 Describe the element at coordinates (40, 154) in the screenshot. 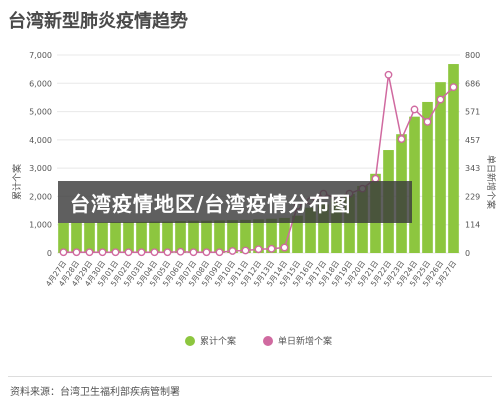

I see `left-axis-ticks: 0 1,000 2,000 3,000 4,000 5,000 6,000 7,000` at that location.